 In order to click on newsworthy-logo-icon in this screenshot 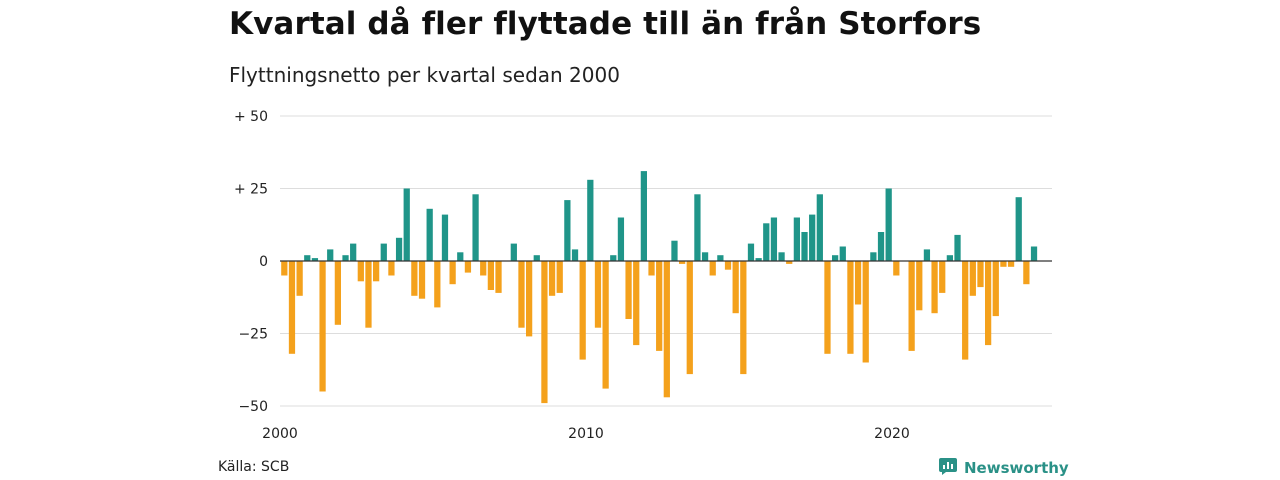, I will do `click(948, 468)`.